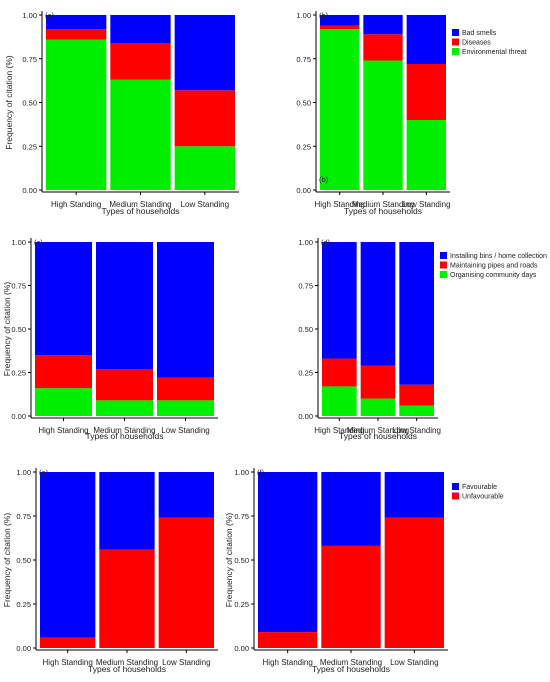 Image resolution: width=550 pixels, height=682 pixels. What do you see at coordinates (483, 497) in the screenshot?
I see `legend-label: Unfavourable` at bounding box center [483, 497].